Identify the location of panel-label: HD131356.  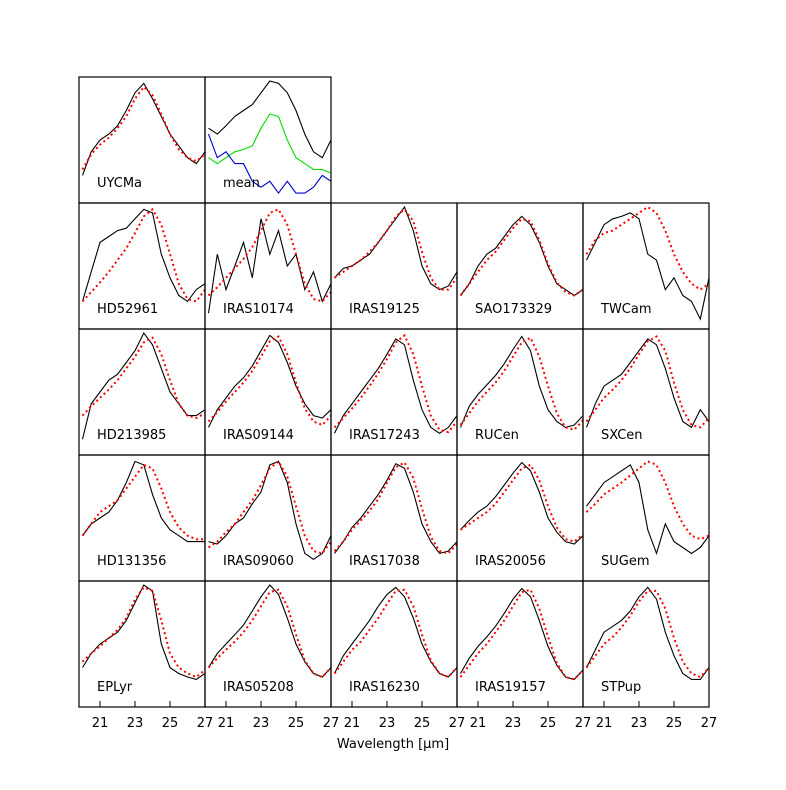
(131, 561).